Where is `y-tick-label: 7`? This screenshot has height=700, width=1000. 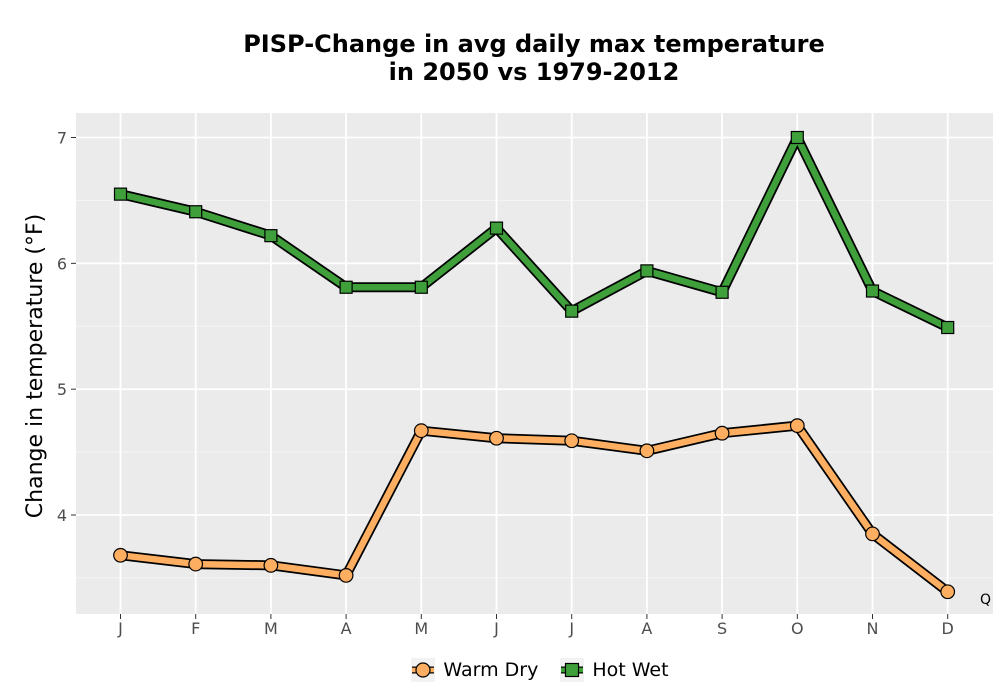
y-tick-label: 7 is located at coordinates (62, 138).